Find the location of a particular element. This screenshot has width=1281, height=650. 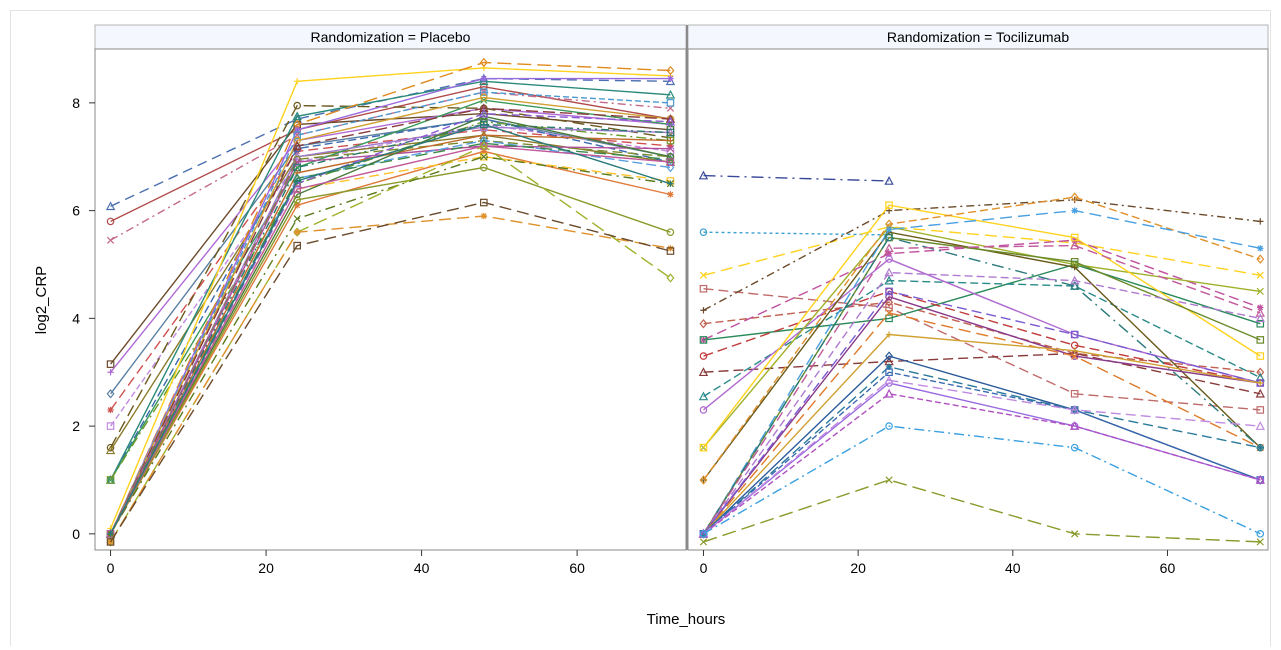

panel-title-placebo: Randomization = Placebo is located at coordinates (391, 37).